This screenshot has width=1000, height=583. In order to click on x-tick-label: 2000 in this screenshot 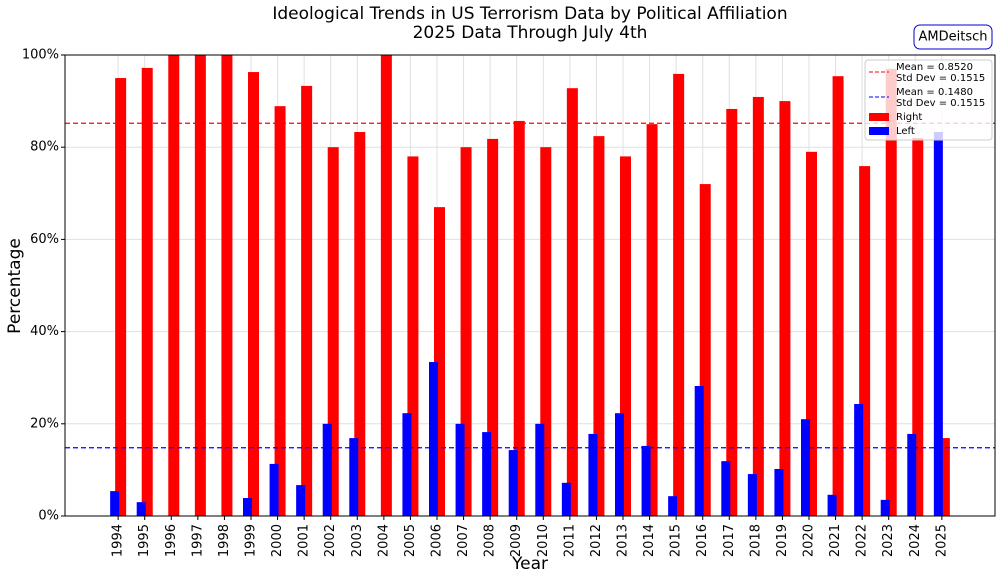, I will do `click(277, 540)`.